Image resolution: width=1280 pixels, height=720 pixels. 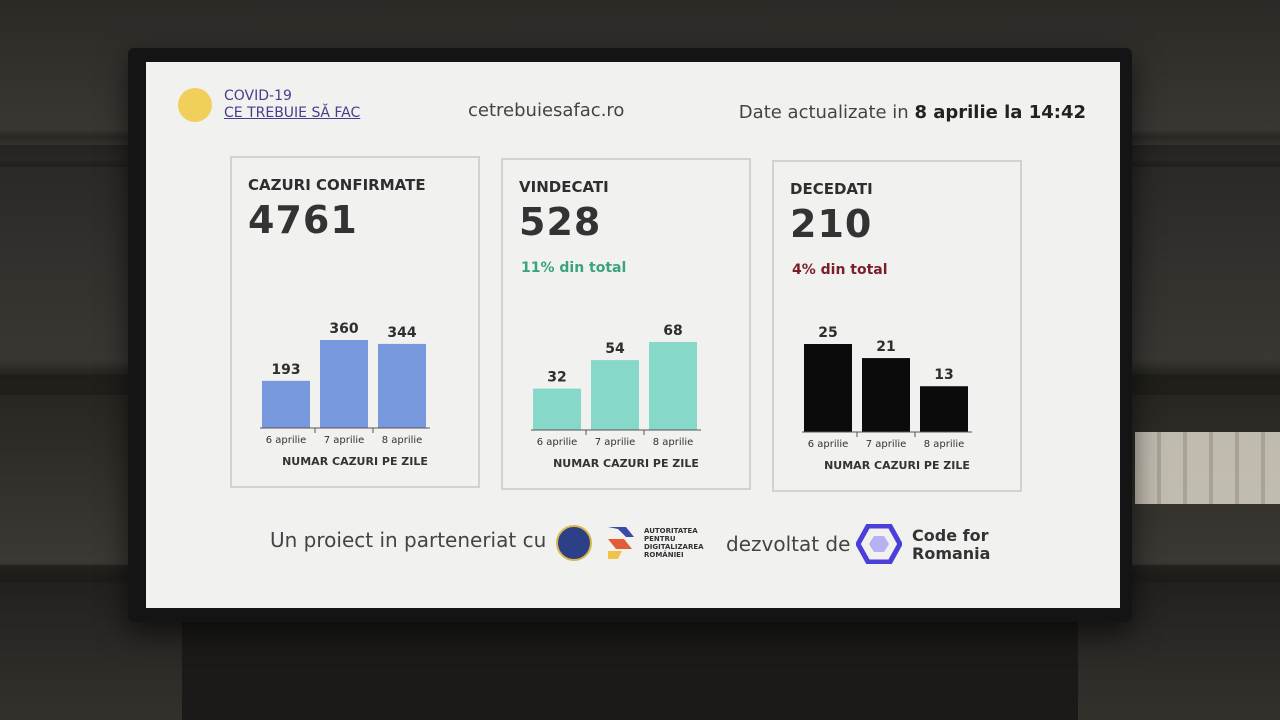 I want to click on updated-prefix: Date actualizate in, so click(x=826, y=112).